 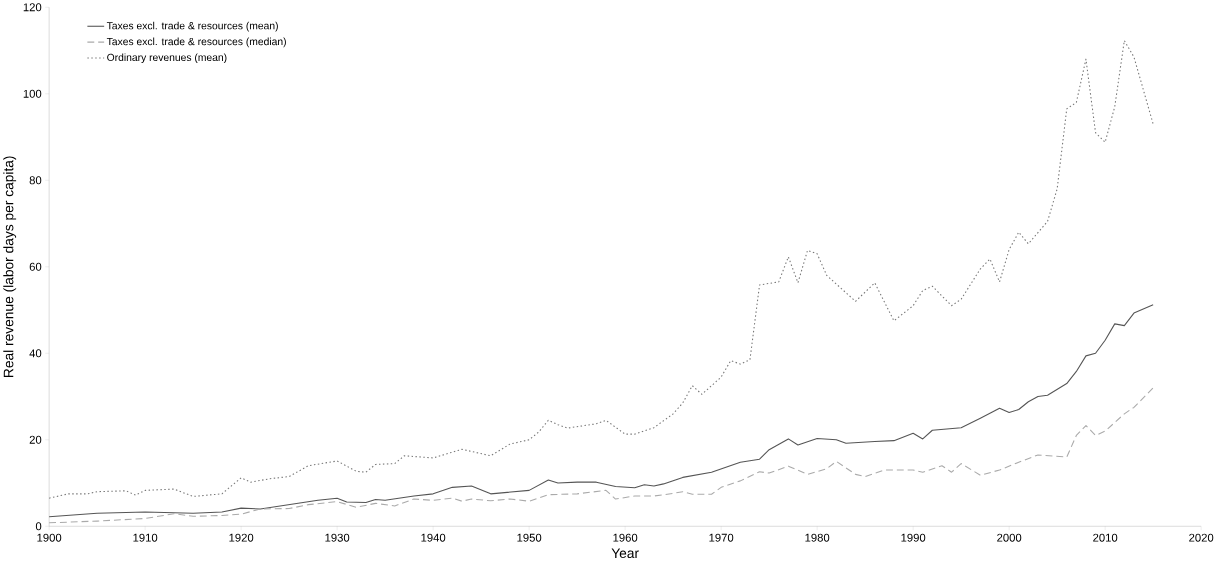 What do you see at coordinates (10, 266) in the screenshot?
I see `y-axis-title: Real revenue (labor days per capita)` at bounding box center [10, 266].